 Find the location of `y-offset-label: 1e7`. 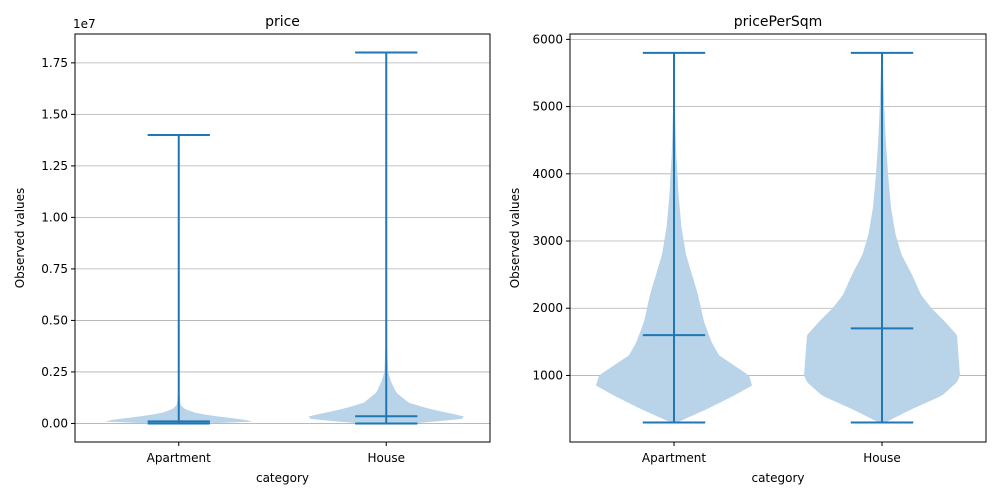

y-offset-label: 1e7 is located at coordinates (84, 24).